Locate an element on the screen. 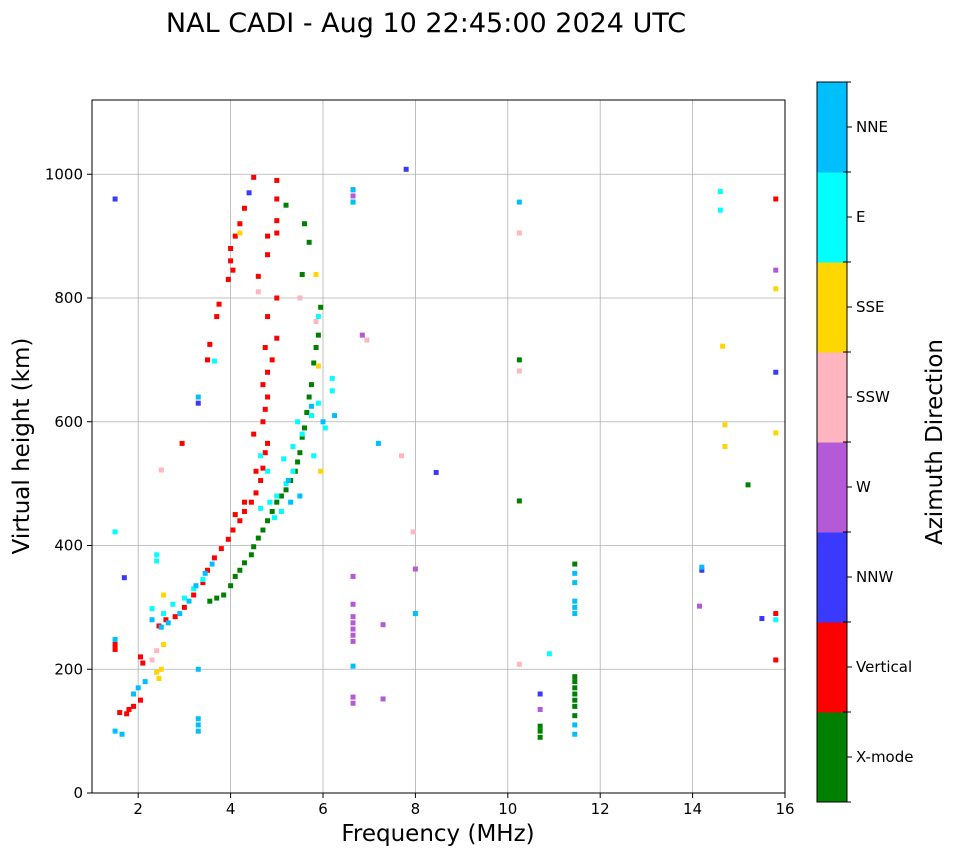  colorbar-tick-label: NNW is located at coordinates (874, 577).